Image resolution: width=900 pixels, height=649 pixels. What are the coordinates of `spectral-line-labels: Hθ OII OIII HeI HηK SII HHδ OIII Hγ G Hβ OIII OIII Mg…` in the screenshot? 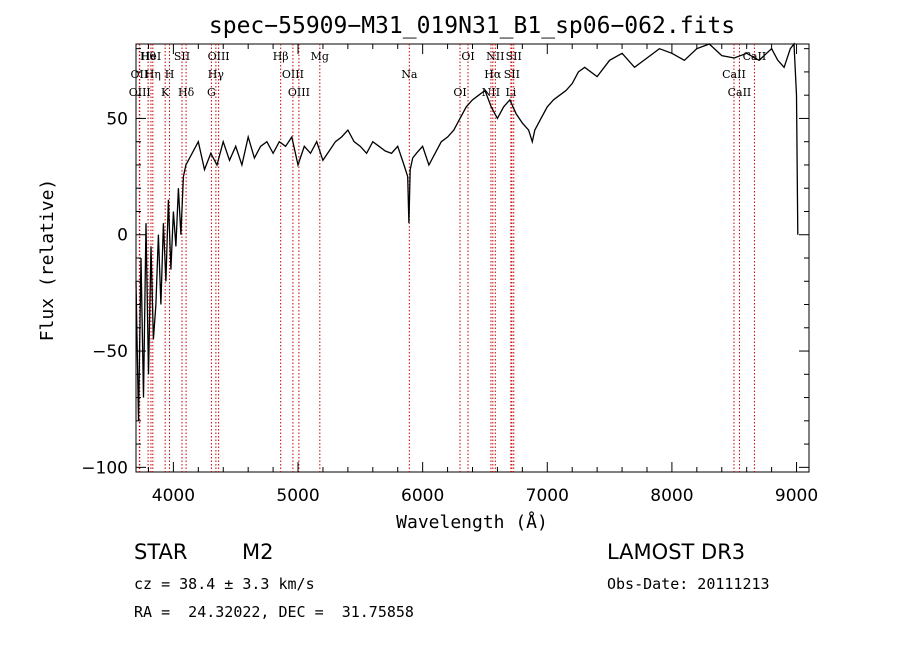 It's located at (448, 74).